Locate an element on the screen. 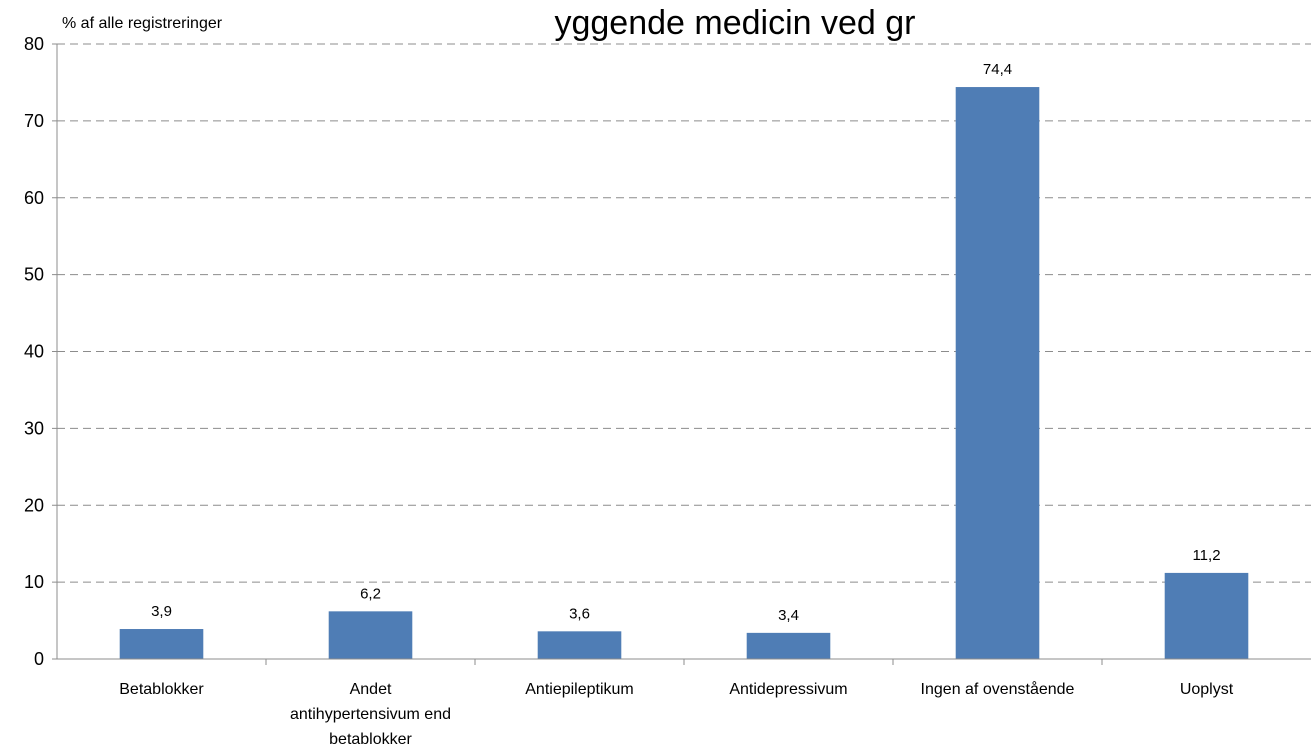  data-label-5: 11,2 is located at coordinates (1206, 555).